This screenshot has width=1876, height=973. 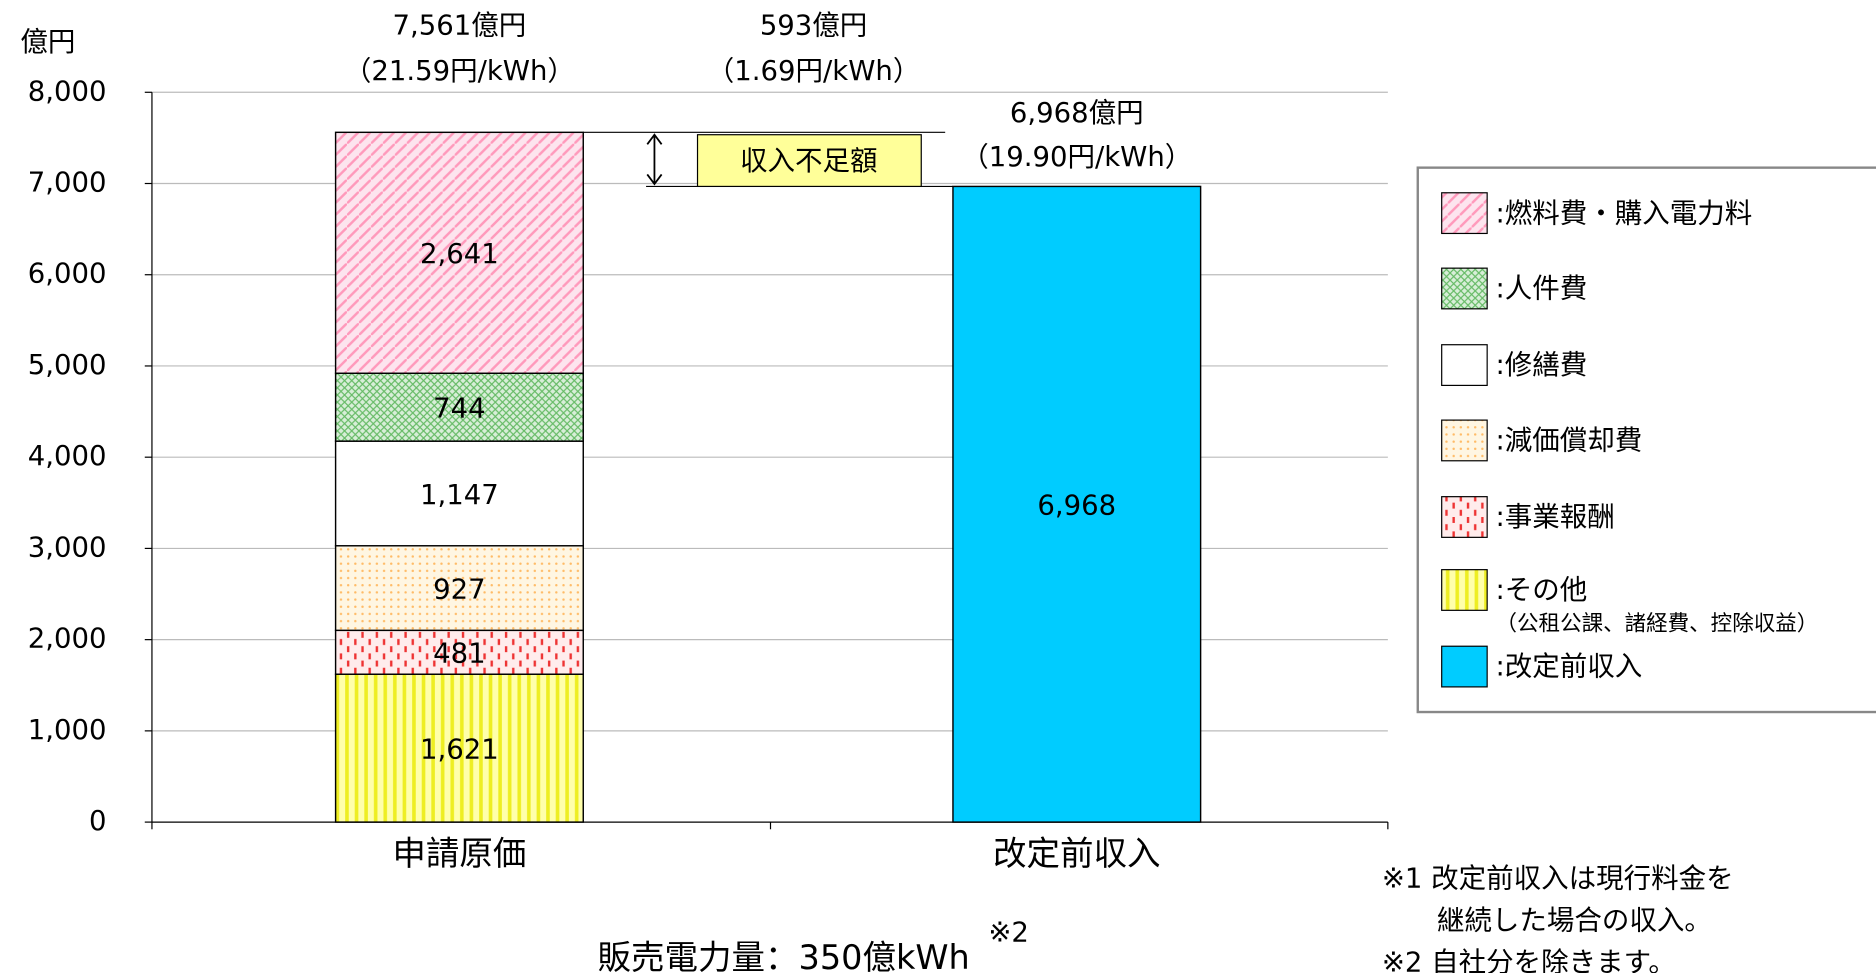 I want to click on legend-label: :人件費, so click(x=1542, y=289).